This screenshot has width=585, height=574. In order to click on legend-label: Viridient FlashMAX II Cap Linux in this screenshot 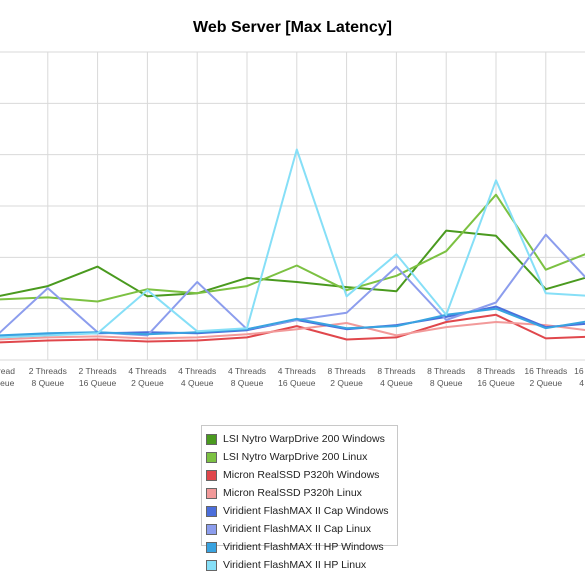, I will do `click(297, 529)`.